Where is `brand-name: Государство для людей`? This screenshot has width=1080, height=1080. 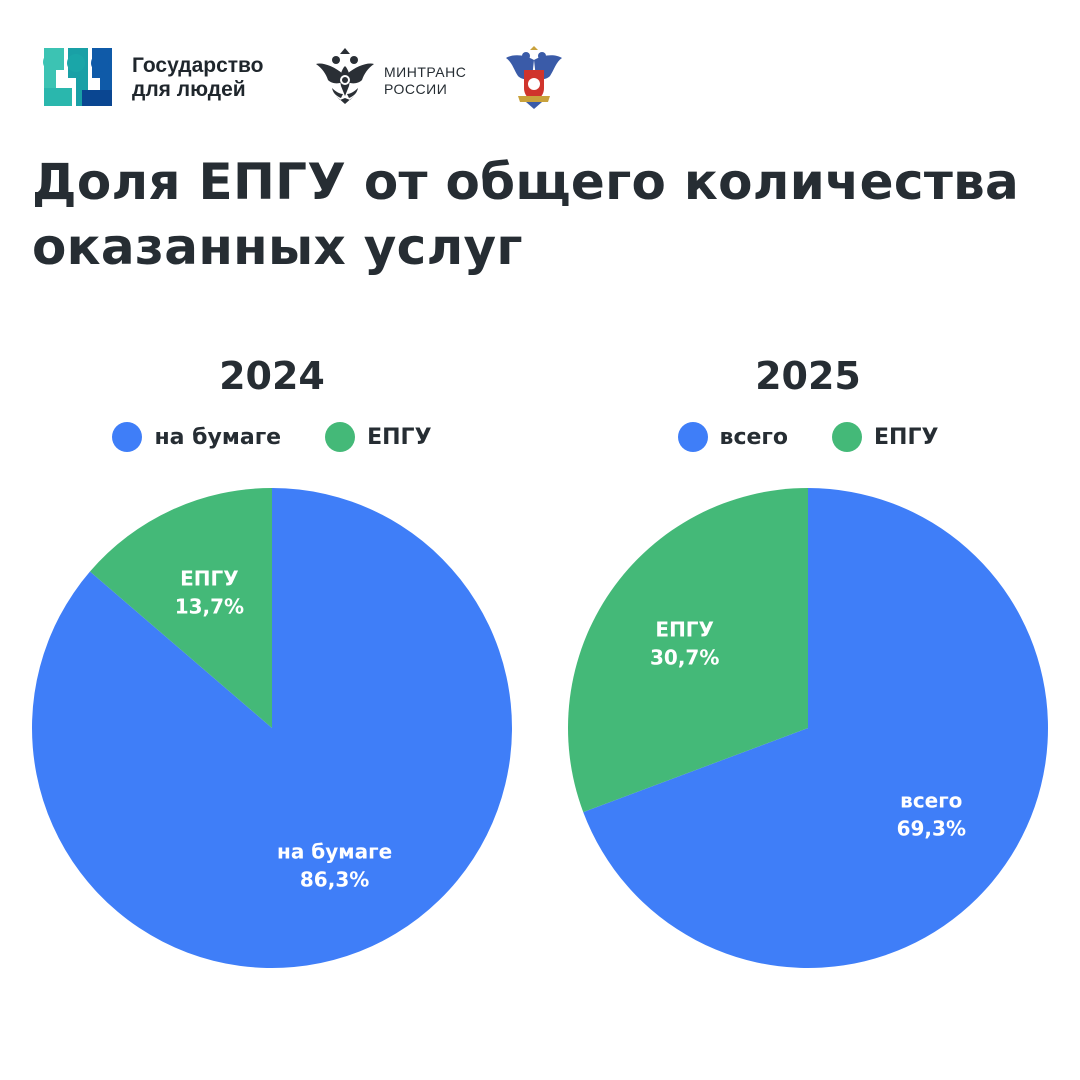
brand-name: Государство для людей is located at coordinates (198, 78).